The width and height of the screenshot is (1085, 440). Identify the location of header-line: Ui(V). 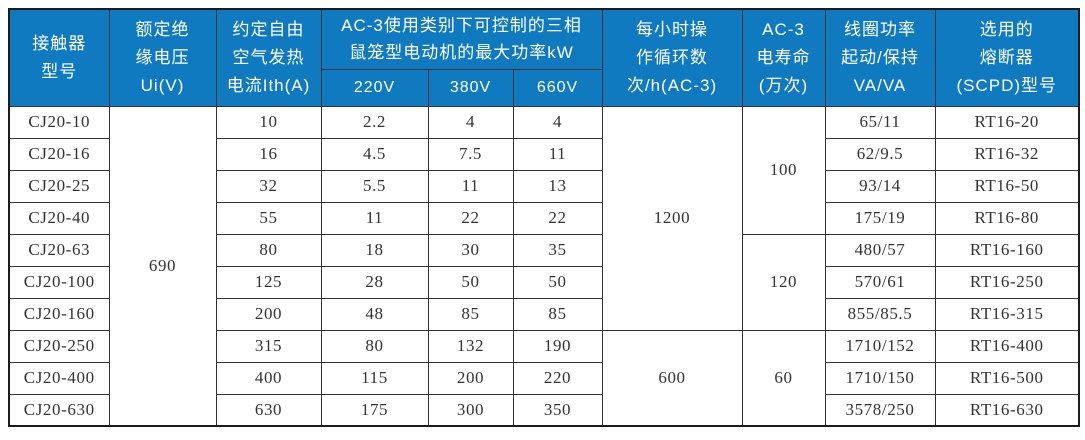
(162, 85).